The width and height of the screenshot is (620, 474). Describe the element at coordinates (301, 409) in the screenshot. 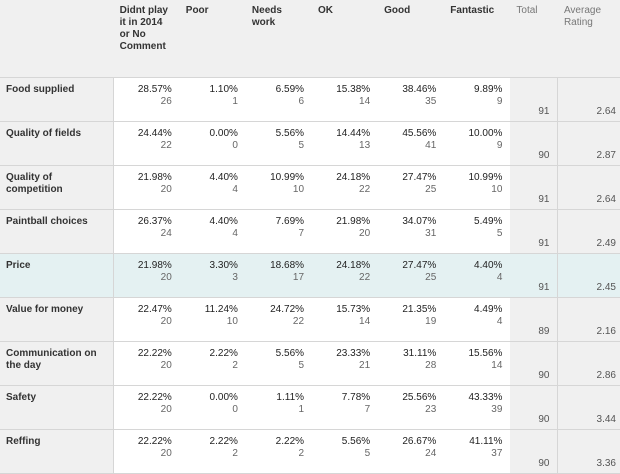

I see `cell-count: 1` at that location.